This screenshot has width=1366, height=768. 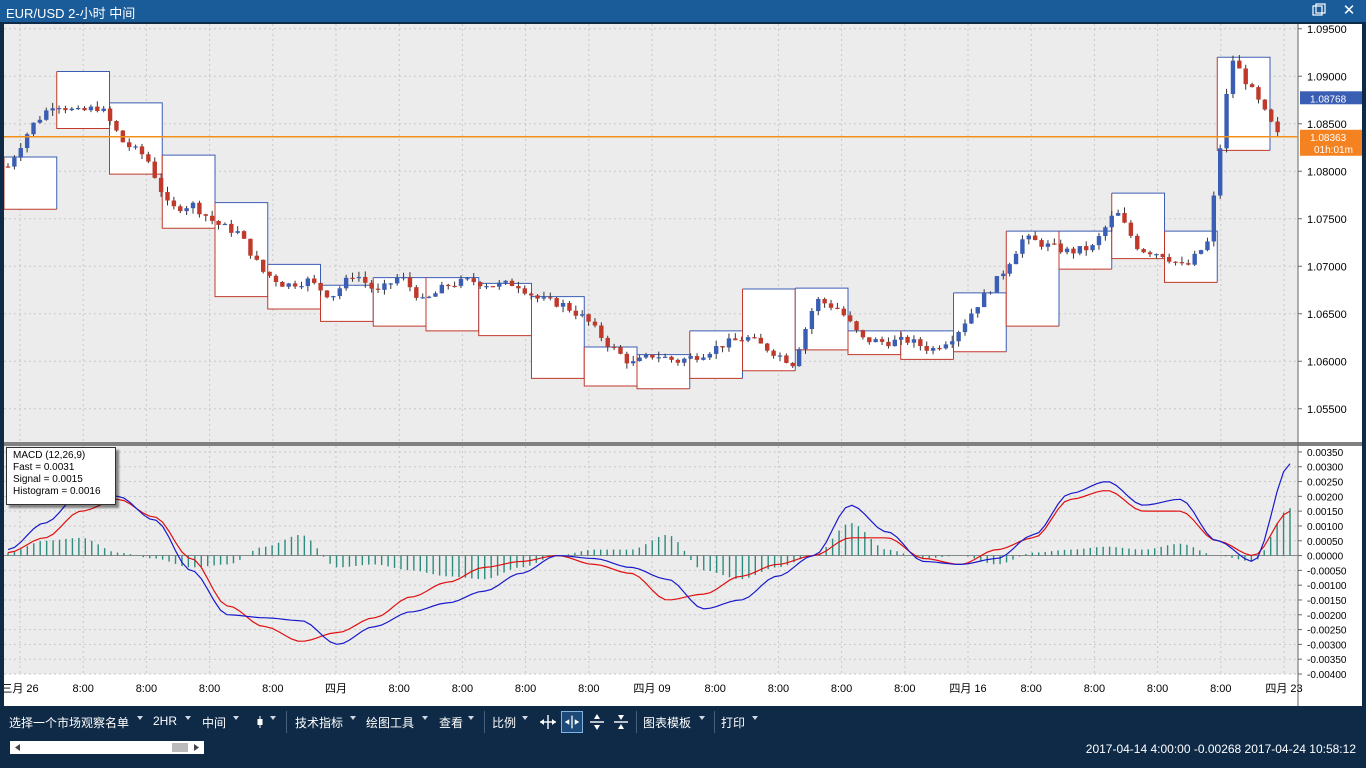 I want to click on timeframe-caret-icon, so click(x=188, y=718).